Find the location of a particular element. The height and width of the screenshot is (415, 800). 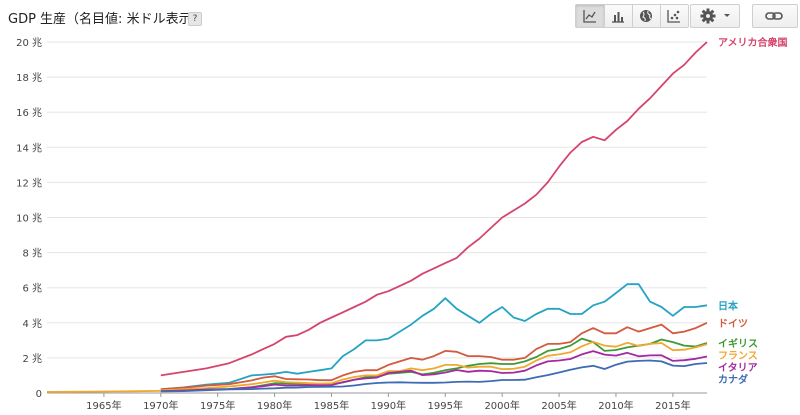

scatter-plot-icon is located at coordinates (673, 16).